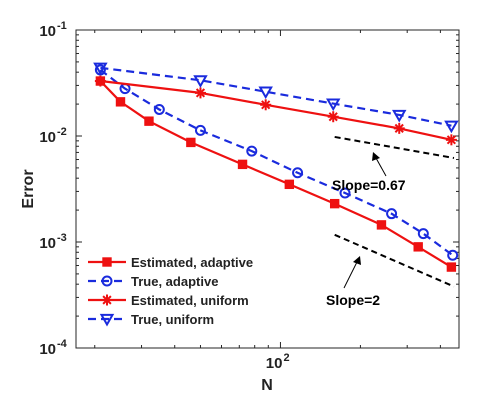 This screenshot has width=499, height=404. I want to click on legend-item: Estimated, adaptive, so click(170, 262).